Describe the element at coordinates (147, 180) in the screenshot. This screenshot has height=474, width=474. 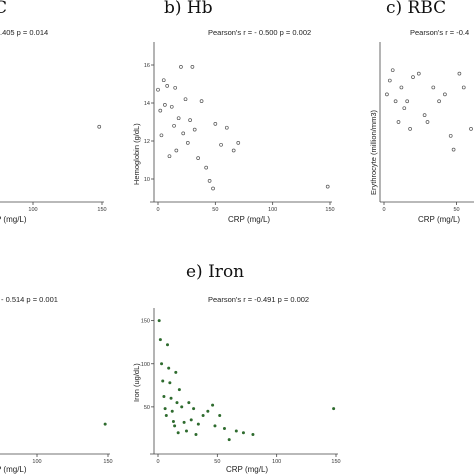
I see `hb-y-tick-label: 10` at that location.